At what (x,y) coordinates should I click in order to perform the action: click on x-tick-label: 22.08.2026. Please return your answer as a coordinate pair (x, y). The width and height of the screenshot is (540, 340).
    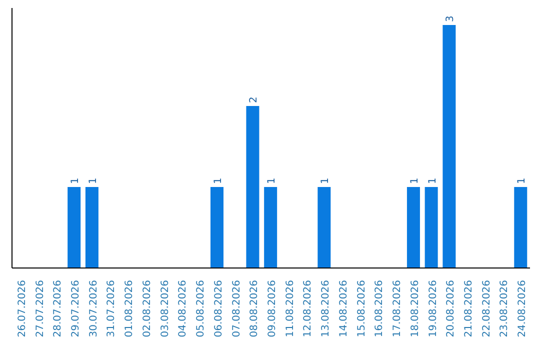
    Looking at the image, I should click on (486, 309).